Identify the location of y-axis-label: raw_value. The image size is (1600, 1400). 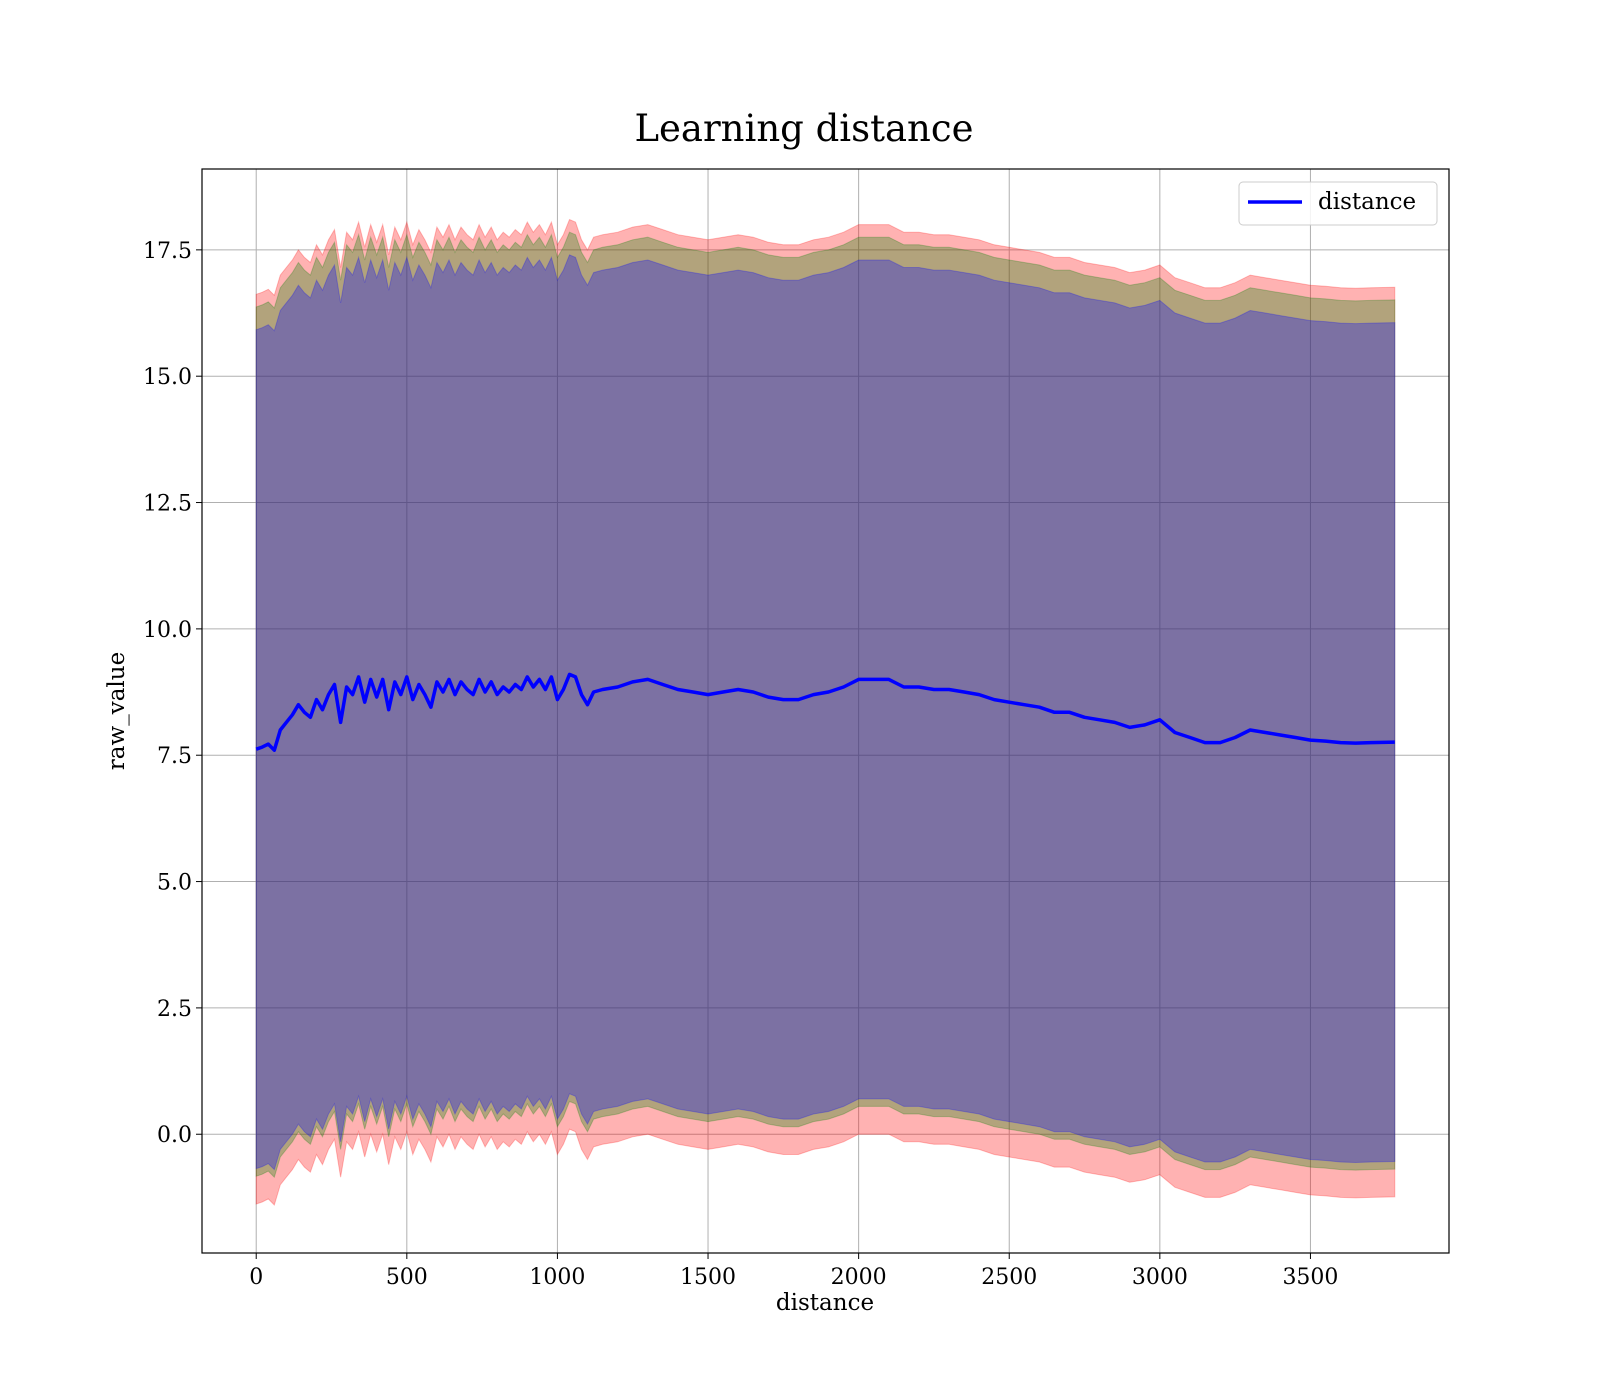
(117, 711).